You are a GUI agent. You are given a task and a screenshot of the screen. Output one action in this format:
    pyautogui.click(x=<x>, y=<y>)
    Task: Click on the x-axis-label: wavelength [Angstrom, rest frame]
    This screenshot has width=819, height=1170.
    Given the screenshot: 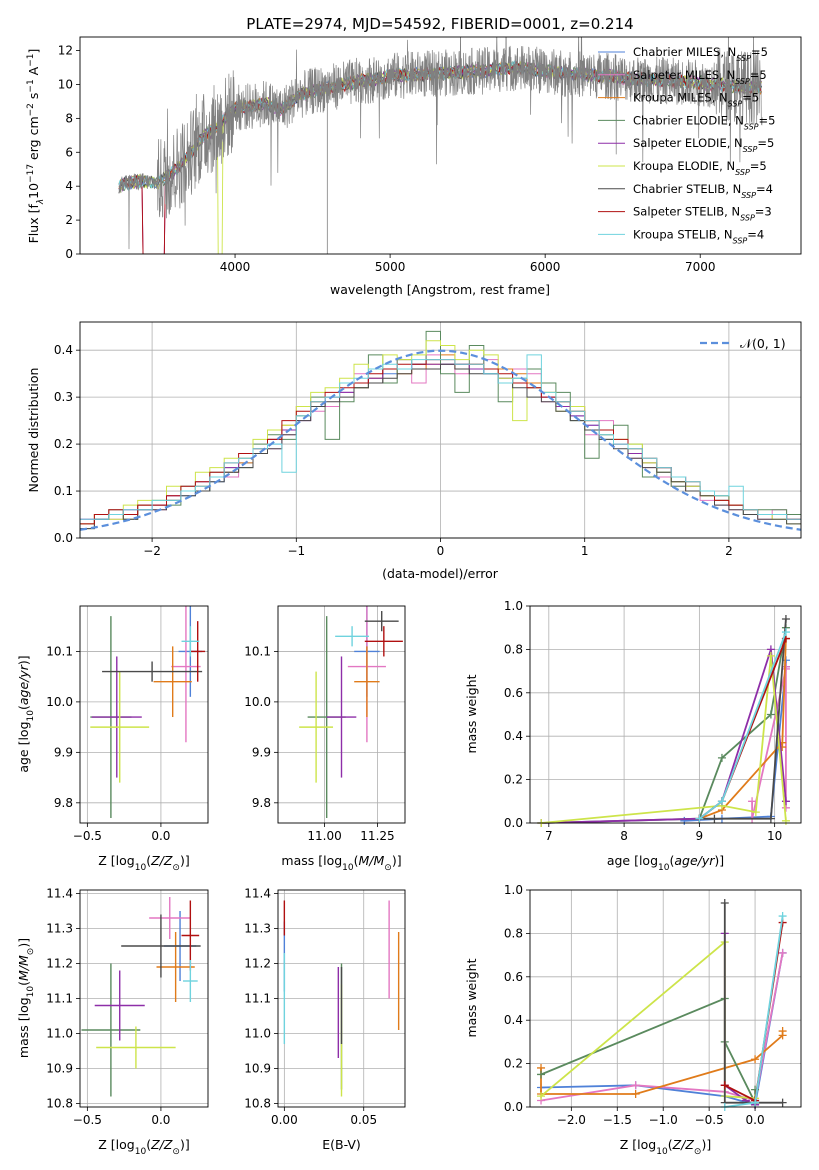 What is the action you would take?
    pyautogui.click(x=440, y=289)
    